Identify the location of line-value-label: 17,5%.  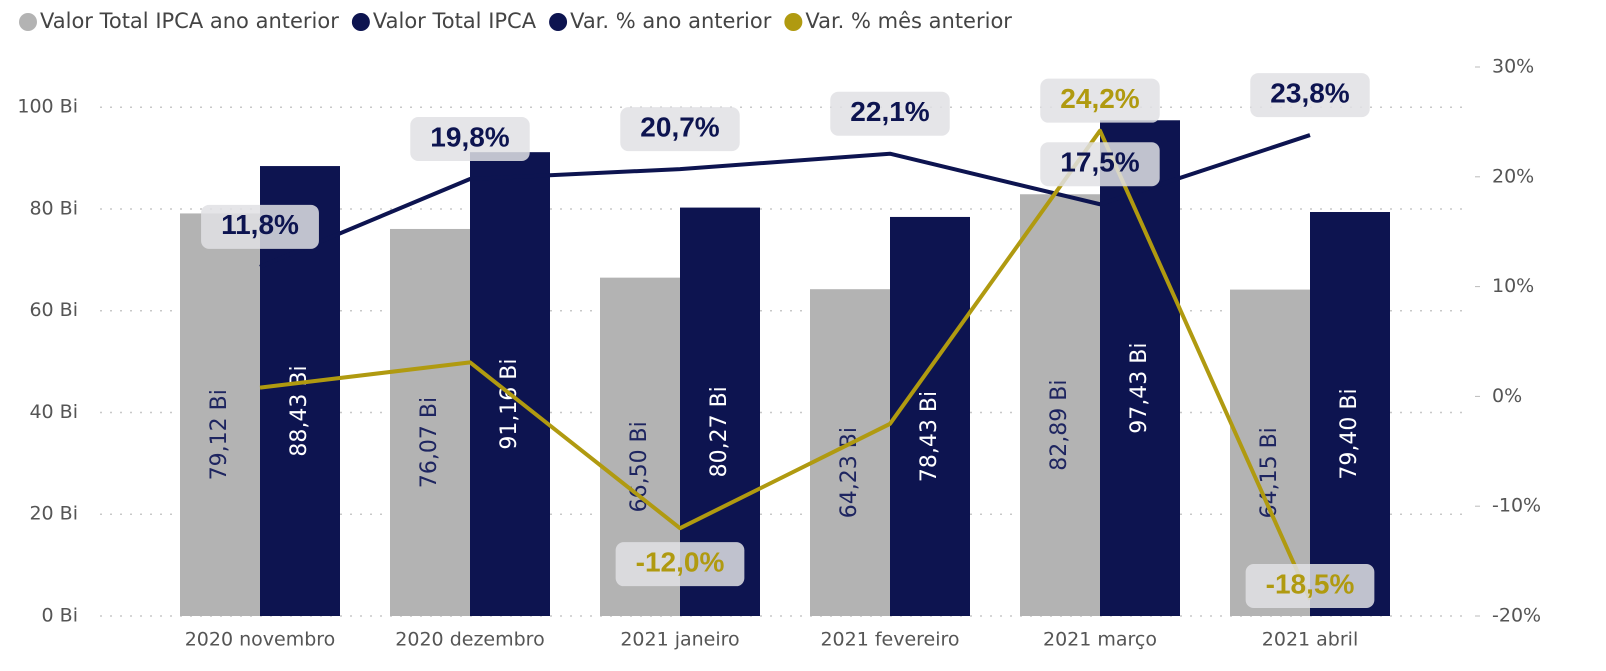
(1099, 162).